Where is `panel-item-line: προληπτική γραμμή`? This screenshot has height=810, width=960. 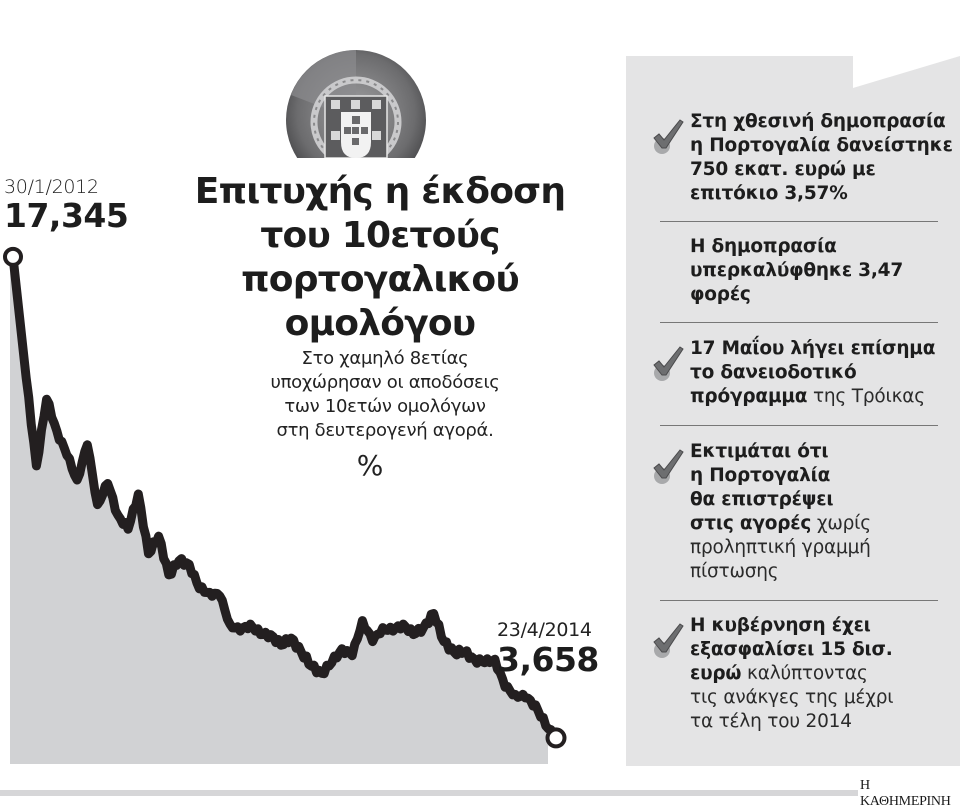 panel-item-line: προληπτική γραμμή is located at coordinates (780, 547).